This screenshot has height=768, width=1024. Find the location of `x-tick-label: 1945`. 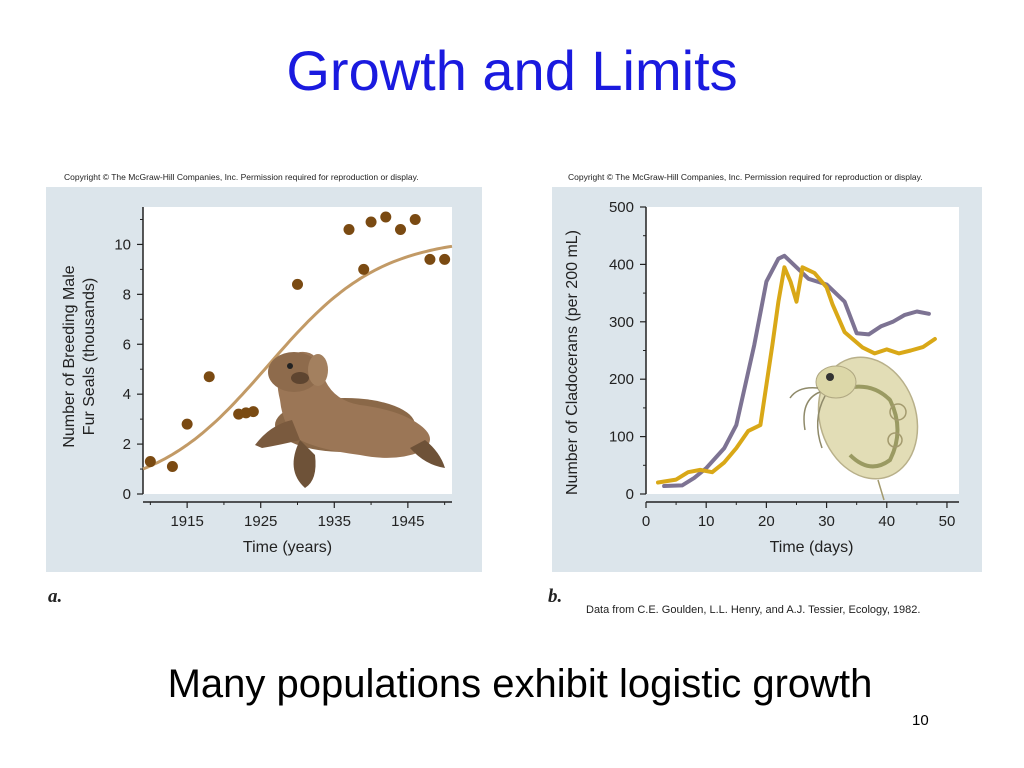

x-tick-label: 1945 is located at coordinates (407, 521).